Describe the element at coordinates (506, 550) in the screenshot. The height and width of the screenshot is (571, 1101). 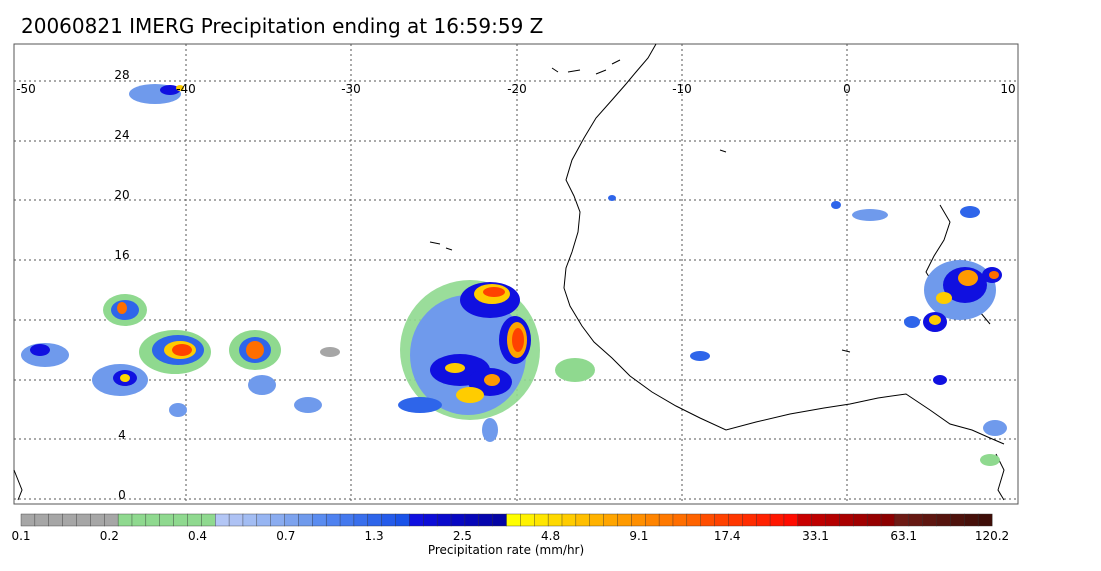
I see `colorbar-title: Precipitation rate (mm/hr)` at that location.